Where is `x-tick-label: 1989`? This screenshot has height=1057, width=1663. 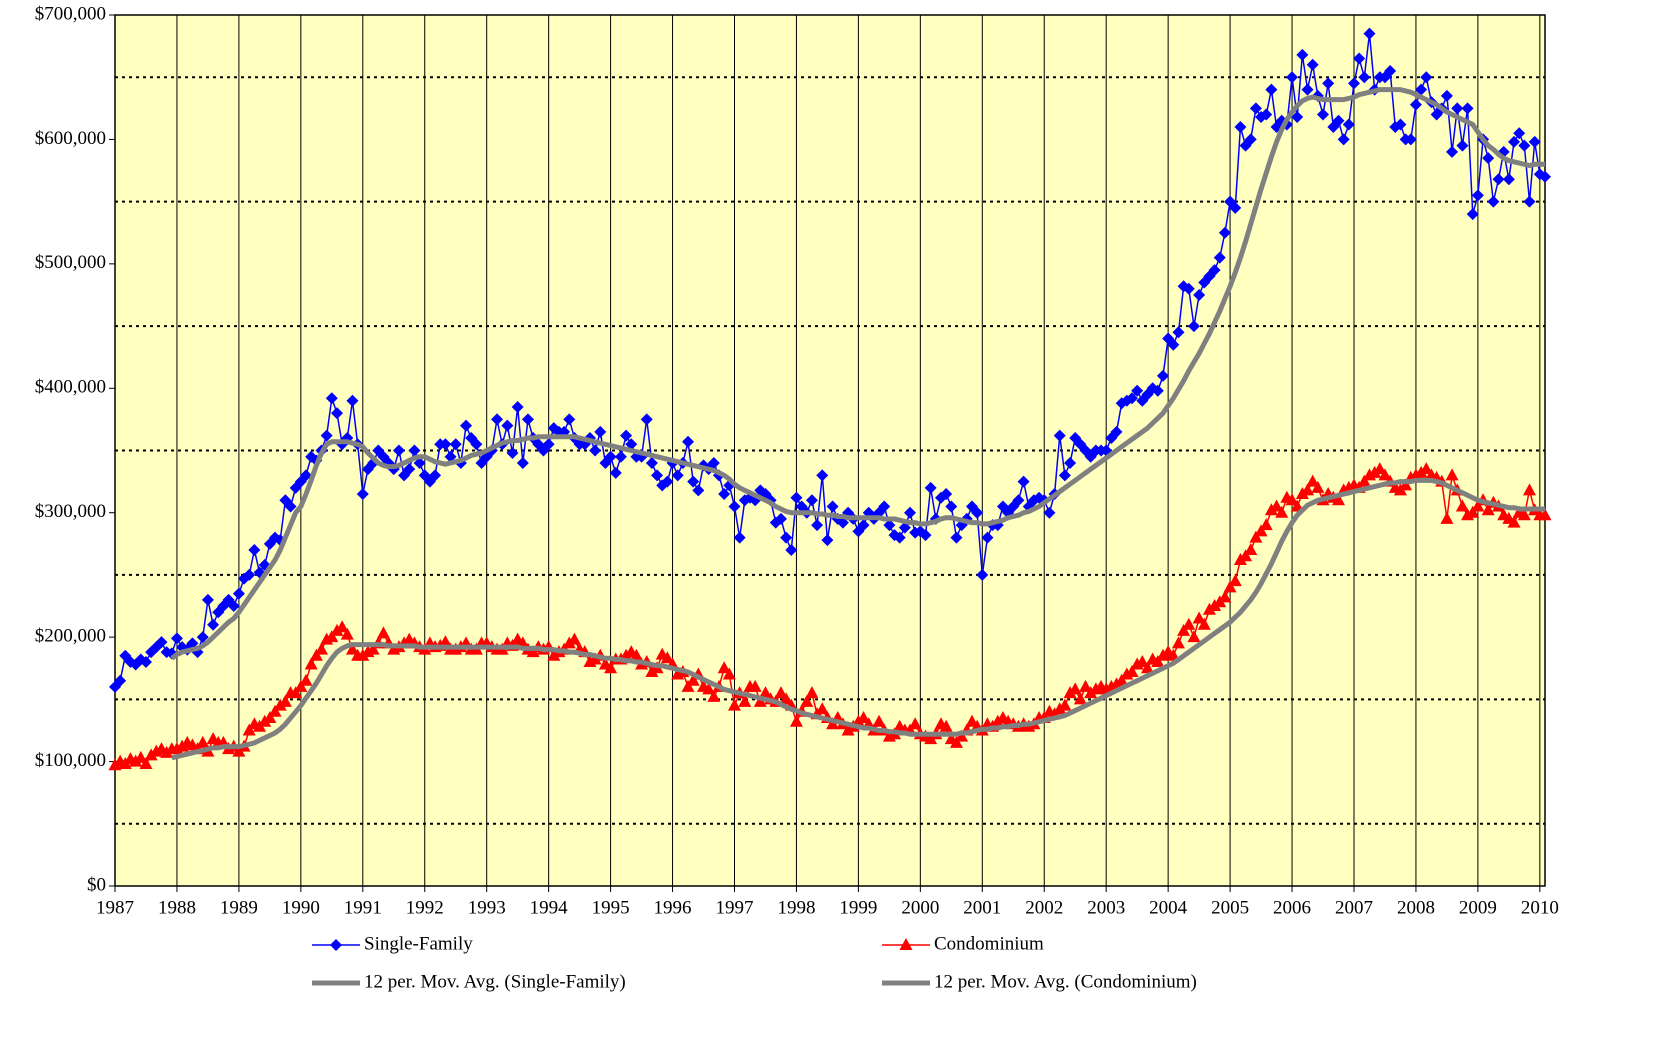 x-tick-label: 1989 is located at coordinates (239, 907).